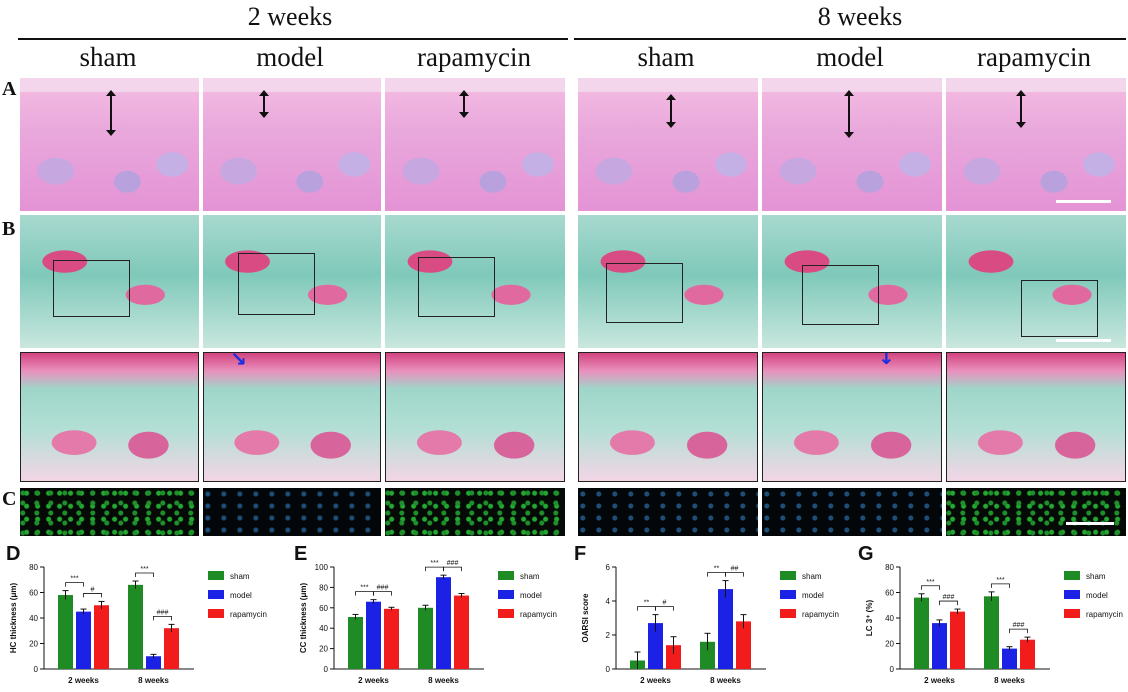 The width and height of the screenshot is (1128, 692). Describe the element at coordinates (1036, 281) in the screenshot. I see `safranin-overview-rapamycin-8w` at that location.